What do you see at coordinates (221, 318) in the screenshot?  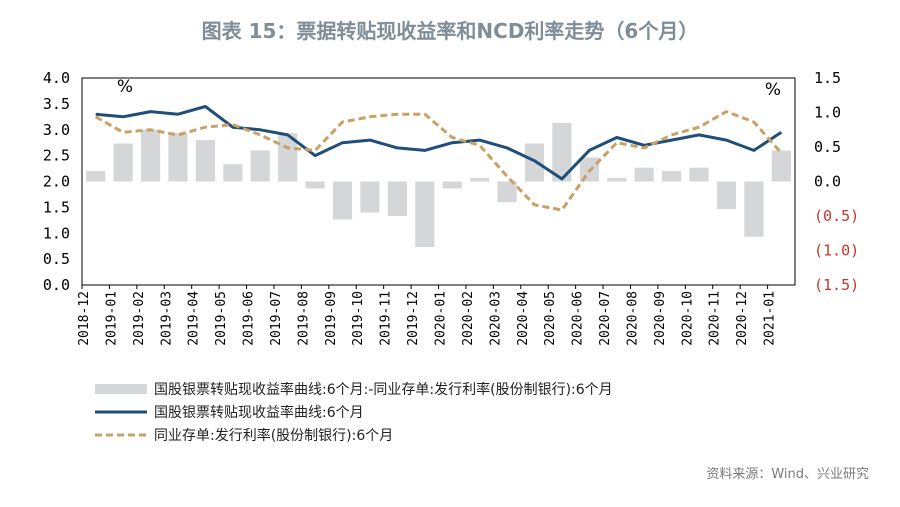 I see `x-tick-label: 2019-05` at bounding box center [221, 318].